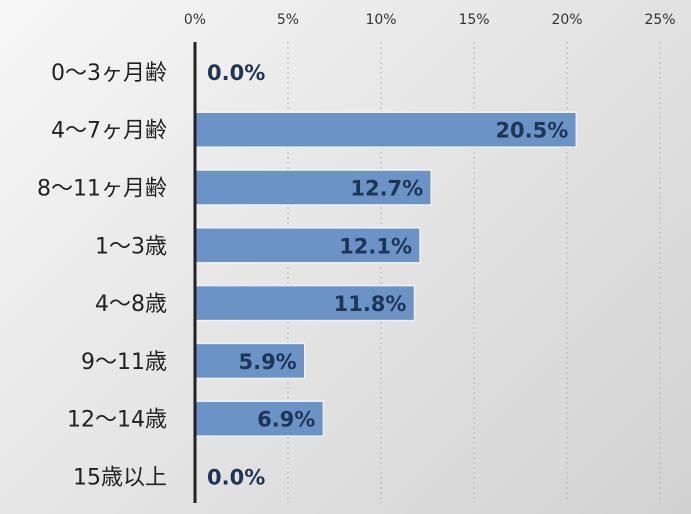  I want to click on x-tick-label: 25%, so click(659, 20).